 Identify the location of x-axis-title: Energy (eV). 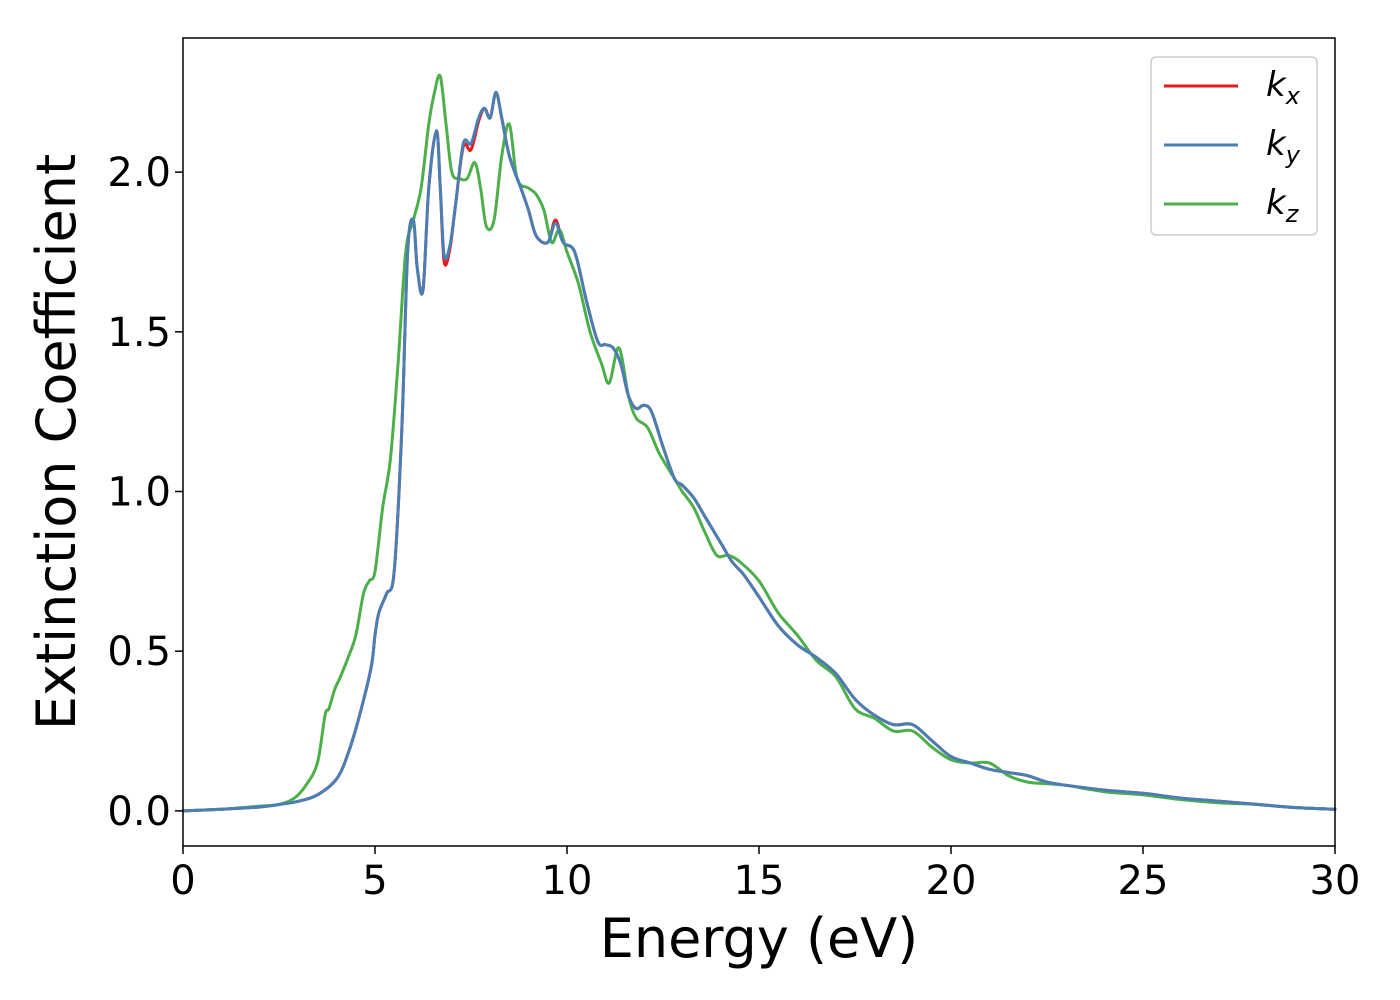
(759, 938).